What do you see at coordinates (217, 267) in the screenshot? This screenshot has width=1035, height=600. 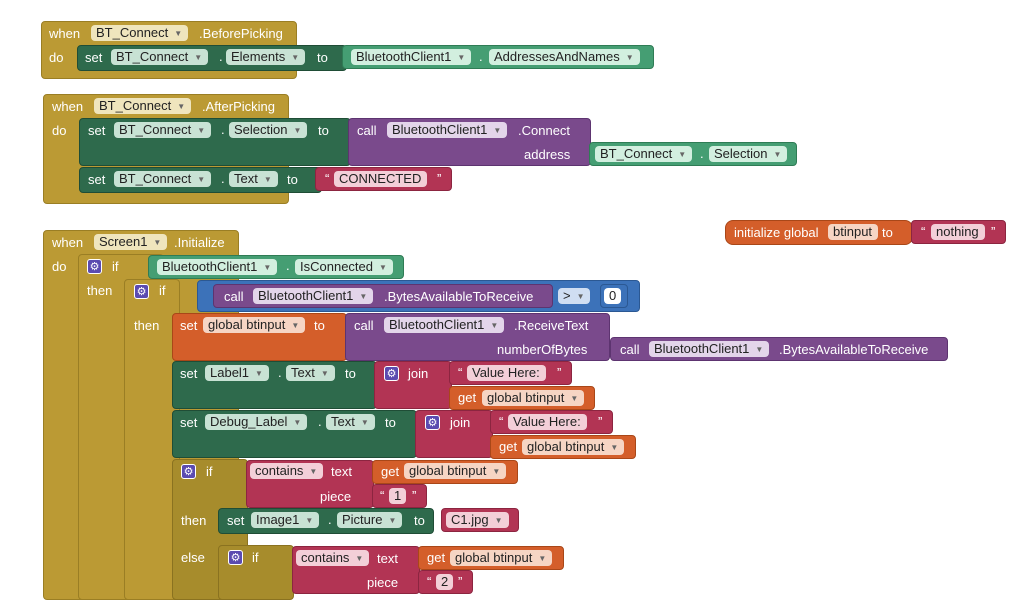 I see `ev3-isconnected-component-dropdown: BluetoothClient1 ▼` at bounding box center [217, 267].